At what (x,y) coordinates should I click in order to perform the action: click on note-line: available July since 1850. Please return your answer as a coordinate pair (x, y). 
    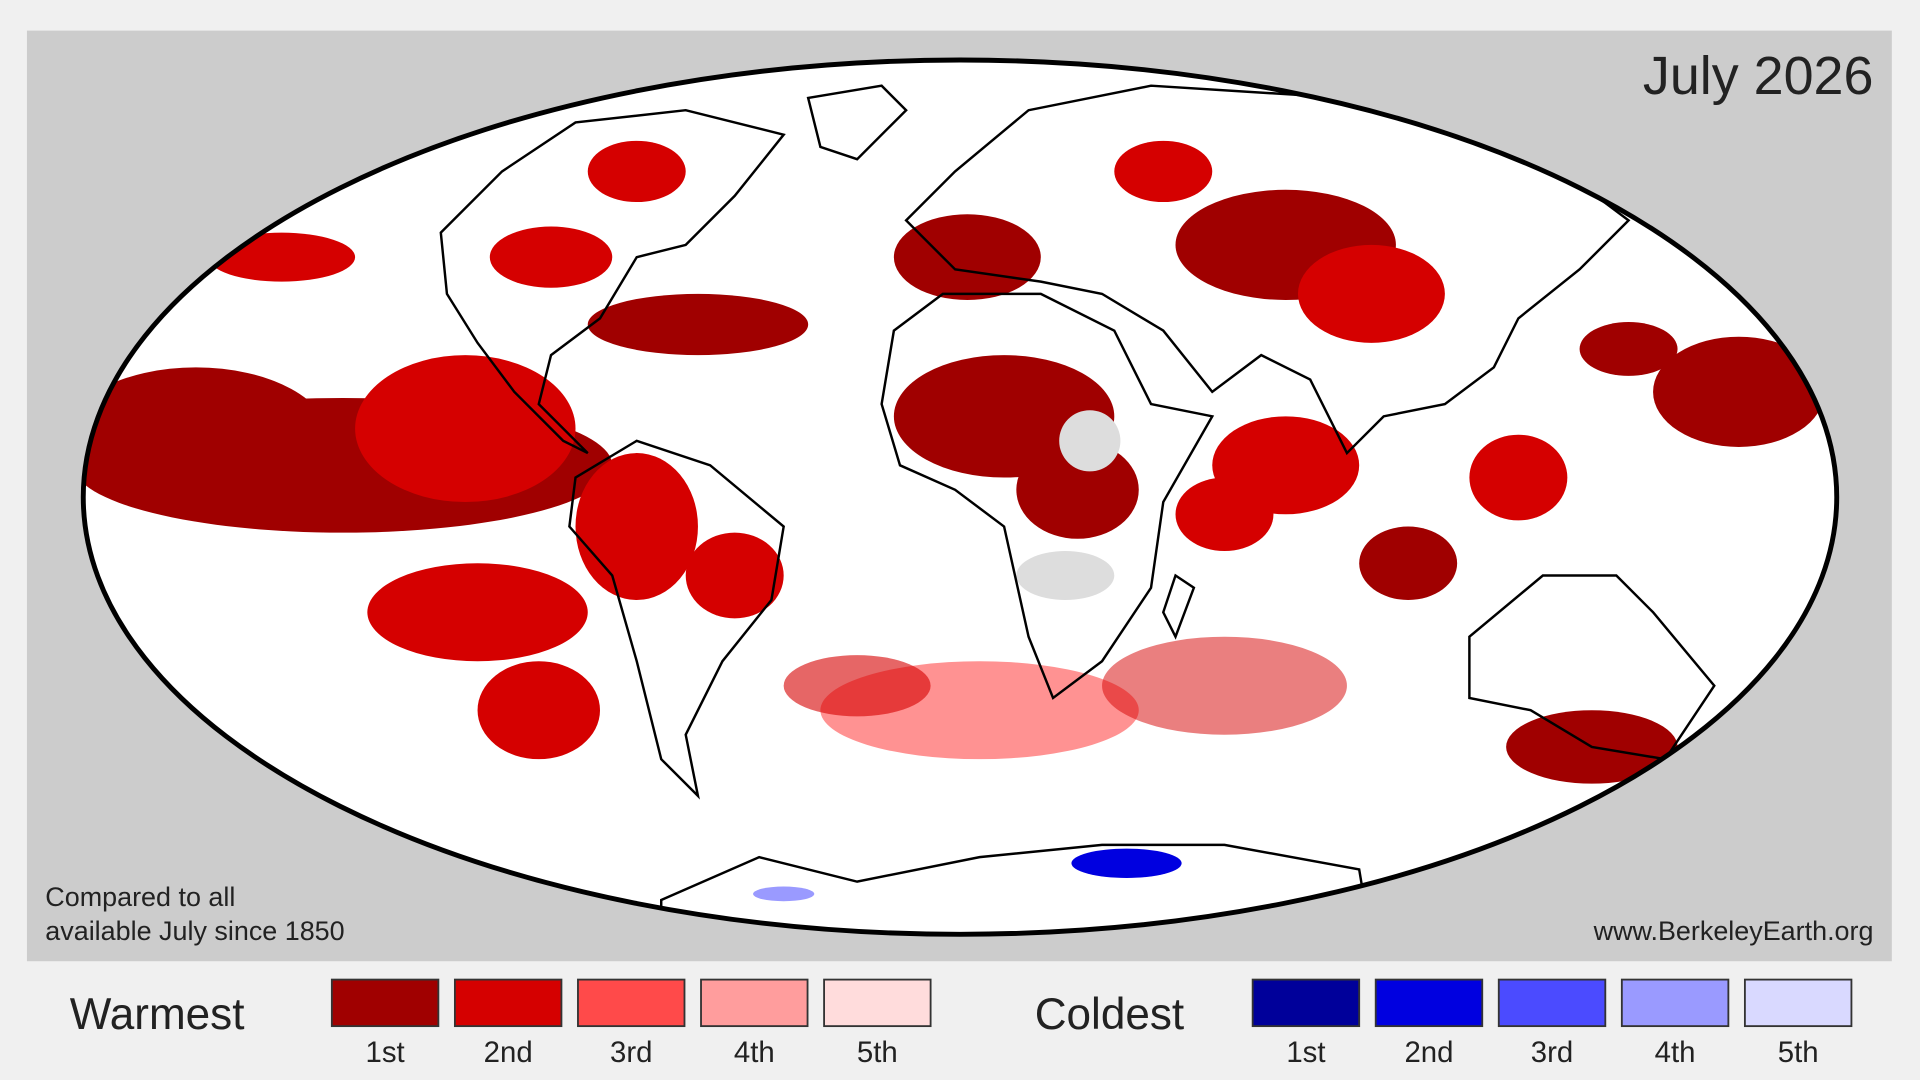
    Looking at the image, I should click on (194, 931).